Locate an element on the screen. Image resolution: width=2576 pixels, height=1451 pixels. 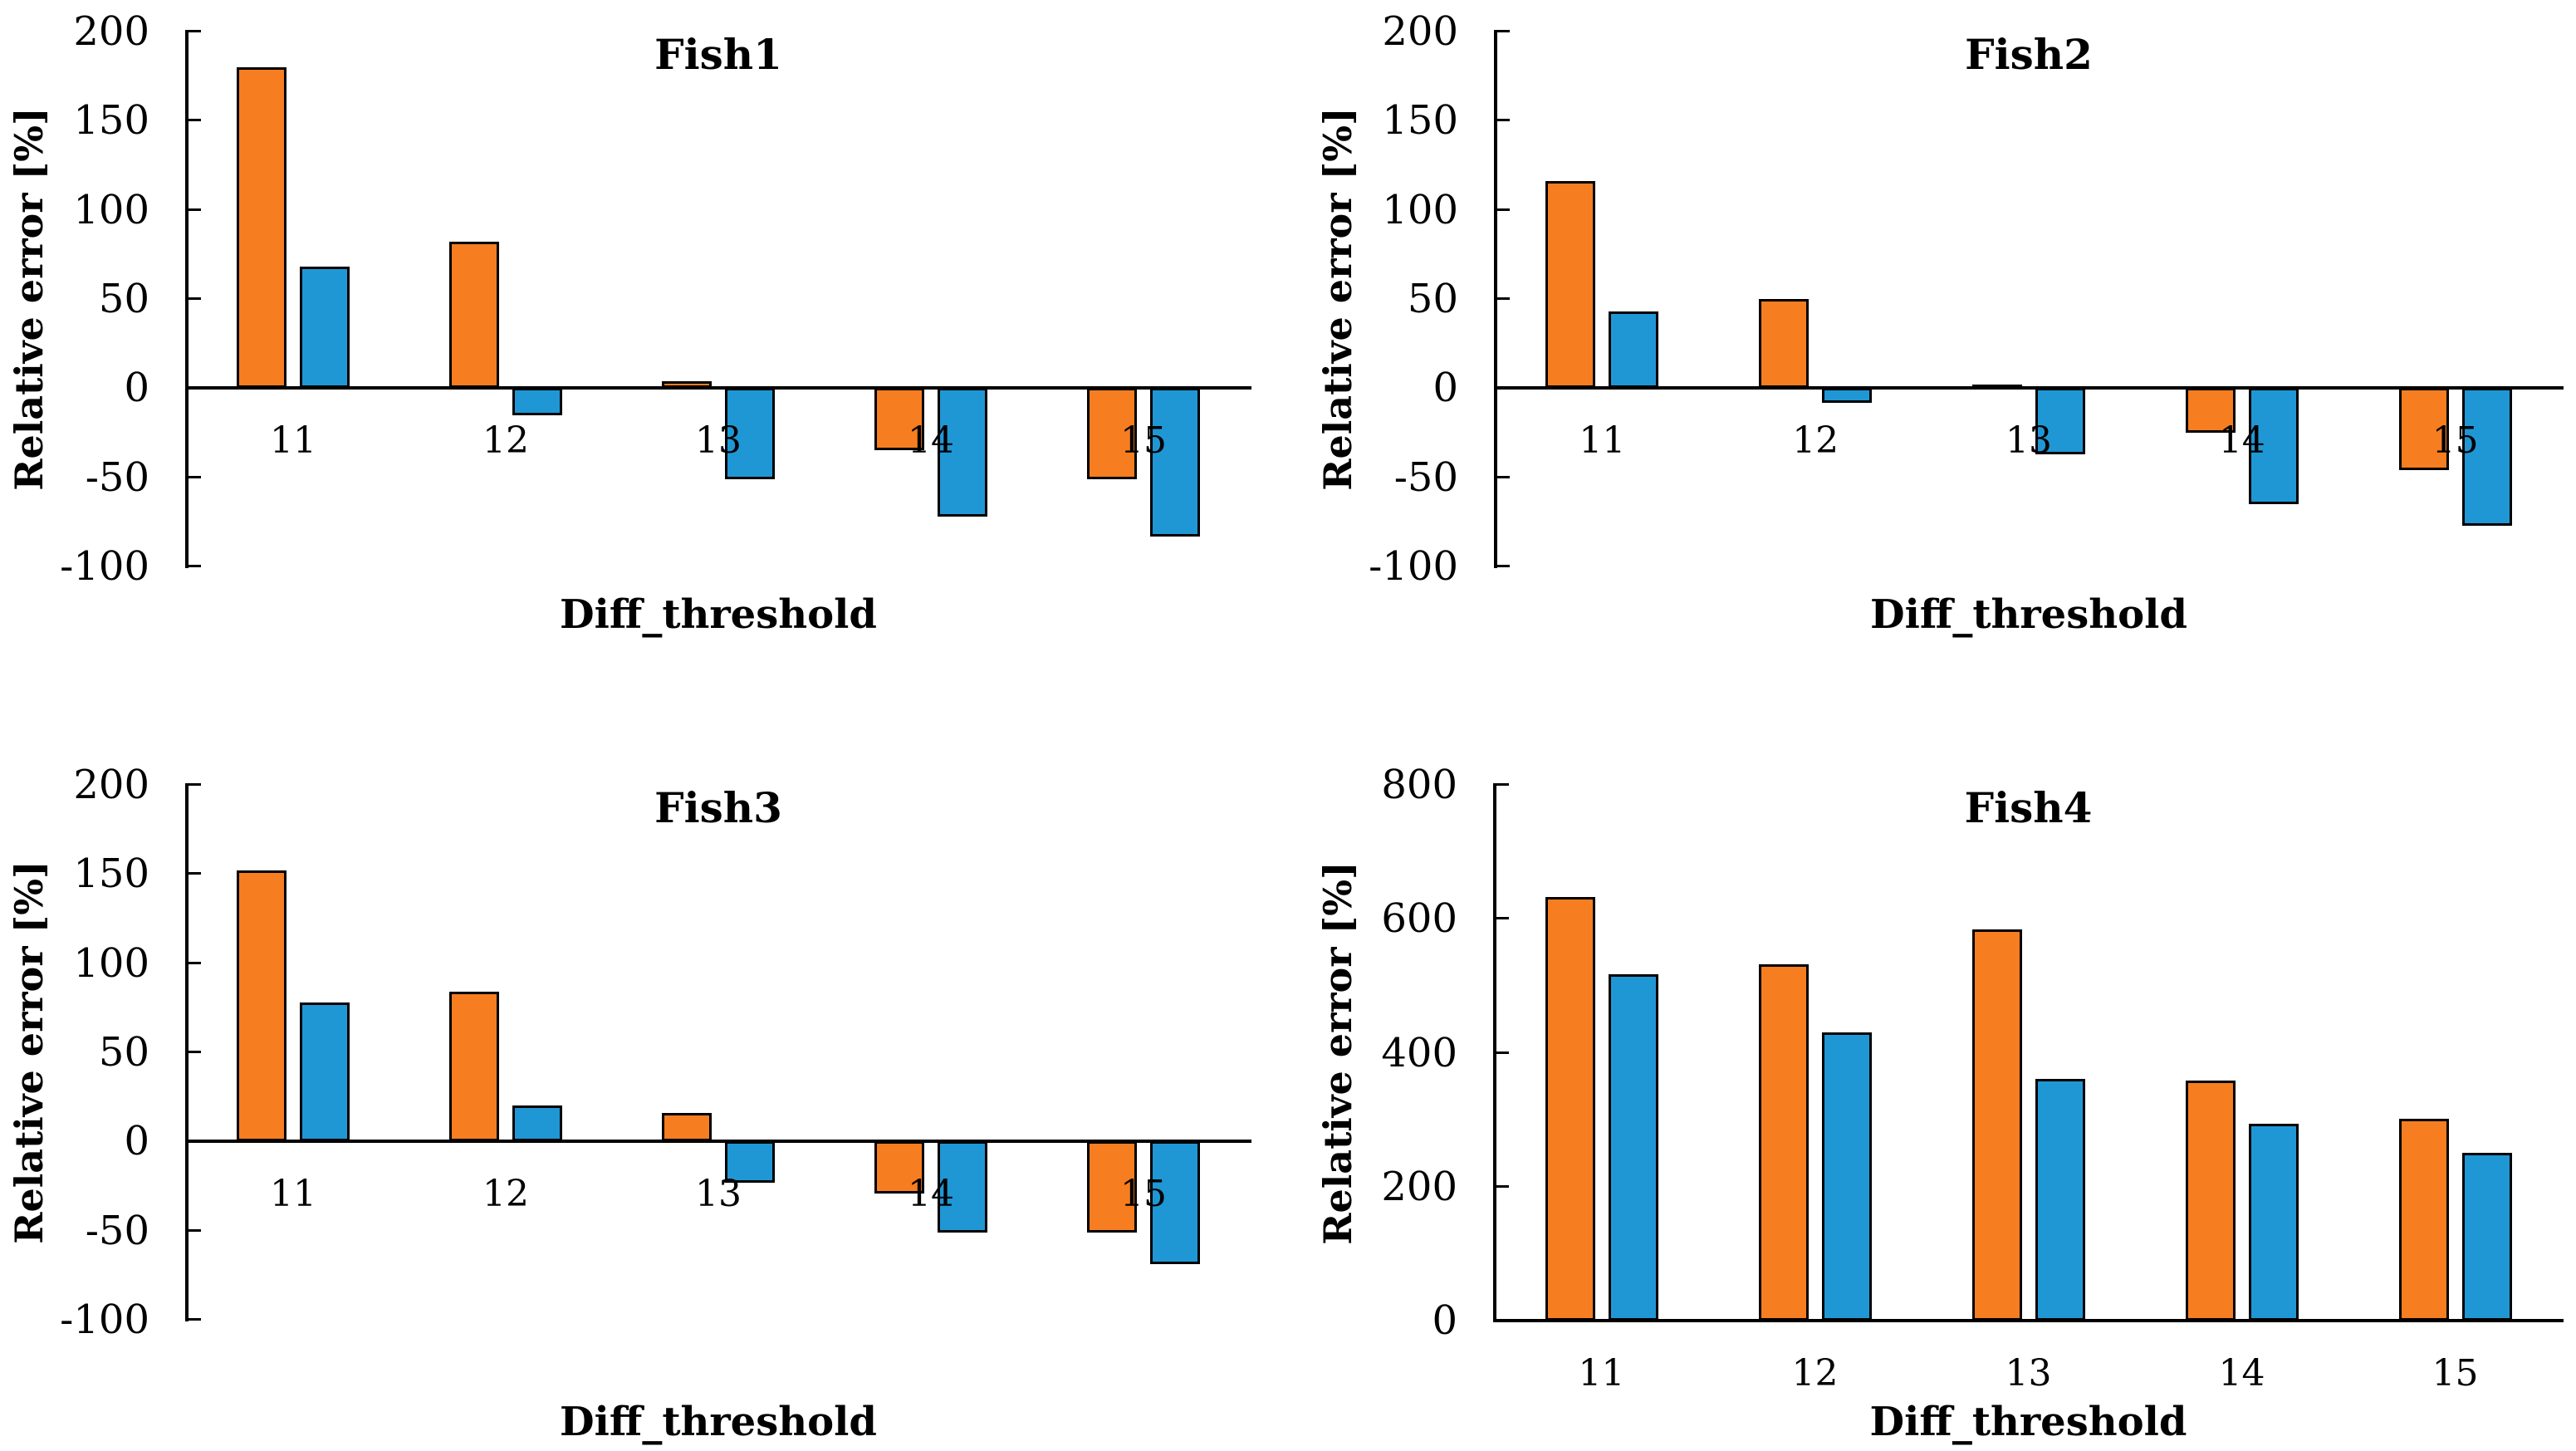
chart-title: Fish1 is located at coordinates (718, 55).